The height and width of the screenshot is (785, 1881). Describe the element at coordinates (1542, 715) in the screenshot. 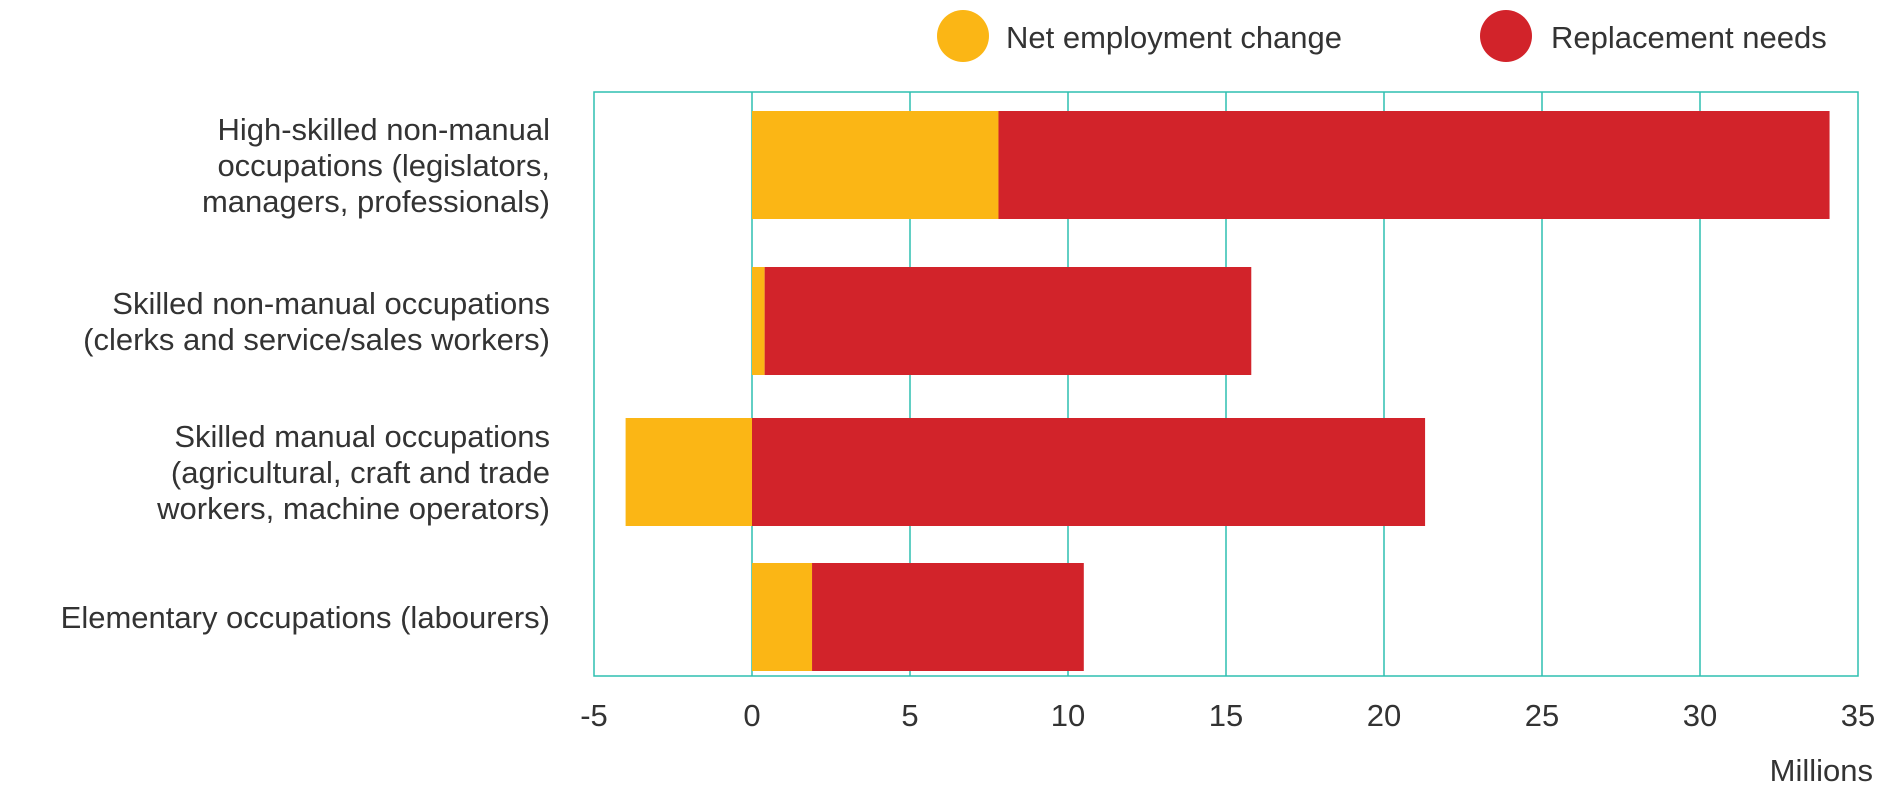

I see `x-tick-label: 25` at that location.